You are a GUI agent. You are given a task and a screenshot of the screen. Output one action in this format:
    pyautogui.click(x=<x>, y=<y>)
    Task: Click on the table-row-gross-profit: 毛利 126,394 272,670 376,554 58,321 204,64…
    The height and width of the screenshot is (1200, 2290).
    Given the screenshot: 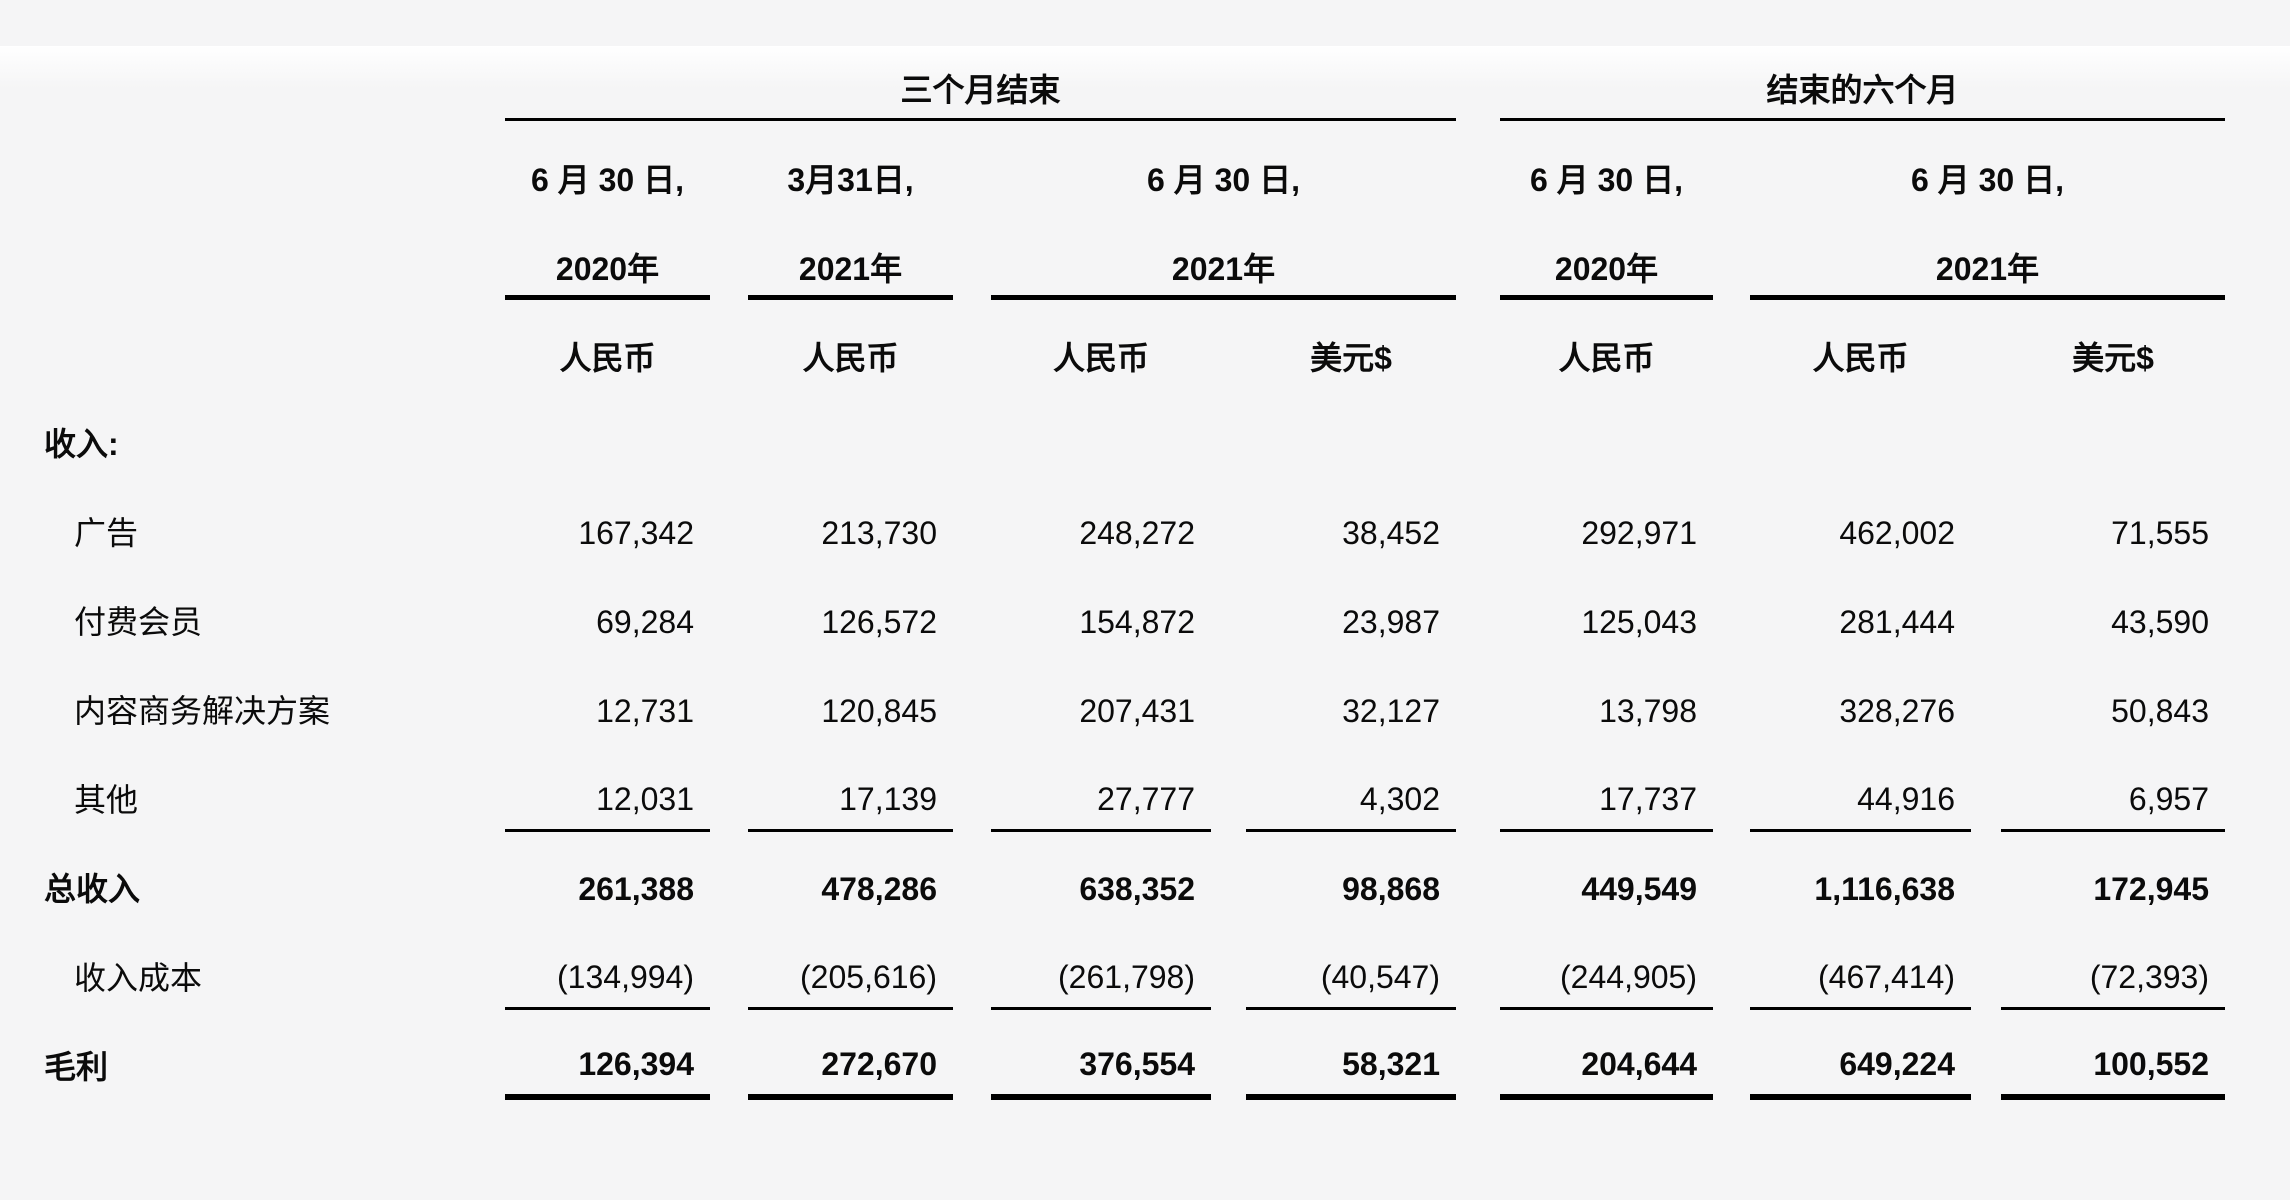 What is the action you would take?
    pyautogui.click(x=1134, y=1054)
    